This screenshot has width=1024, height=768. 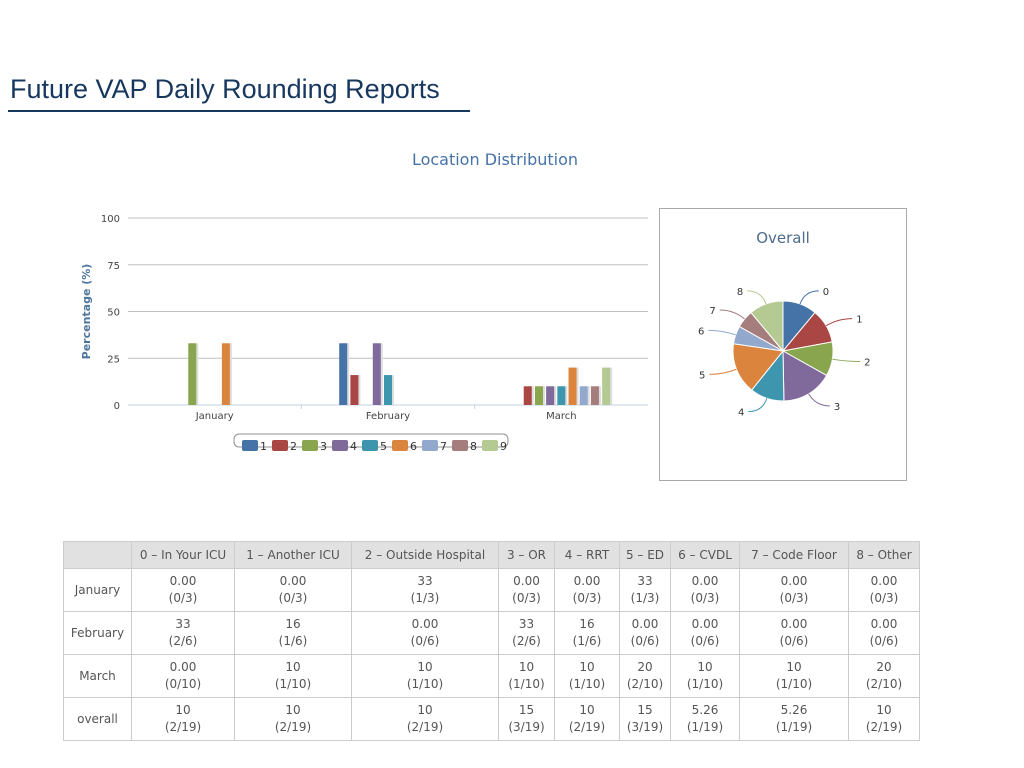 I want to click on legend-label: 5, so click(x=383, y=446).